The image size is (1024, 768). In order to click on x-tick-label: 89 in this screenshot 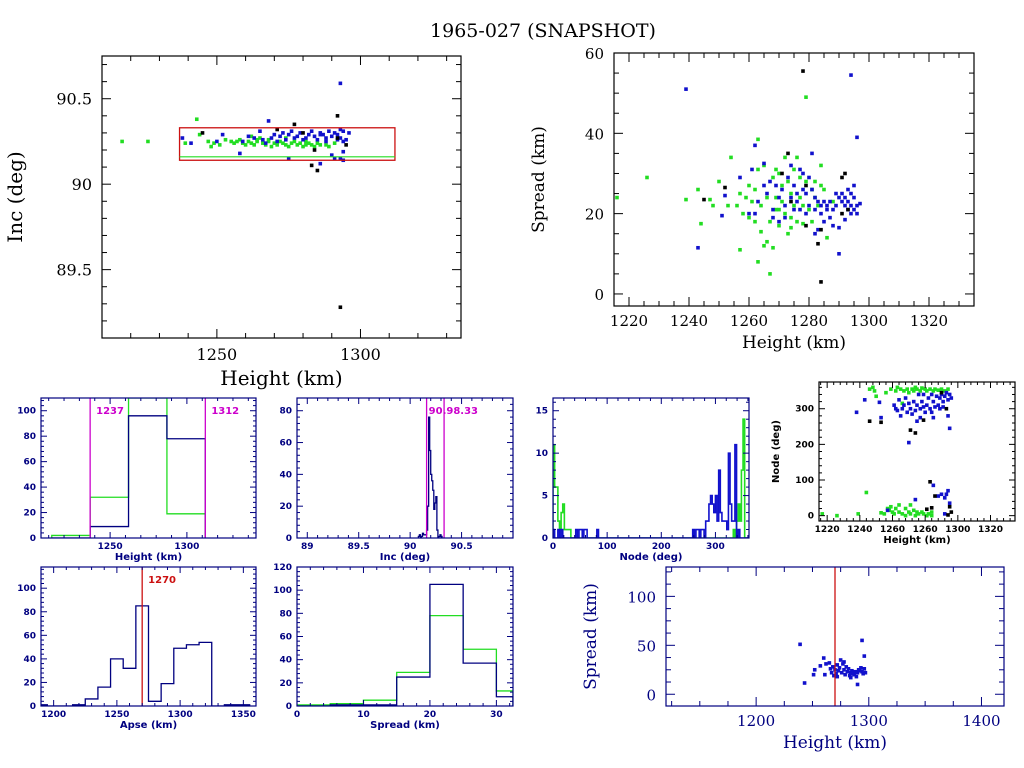, I will do `click(307, 547)`.